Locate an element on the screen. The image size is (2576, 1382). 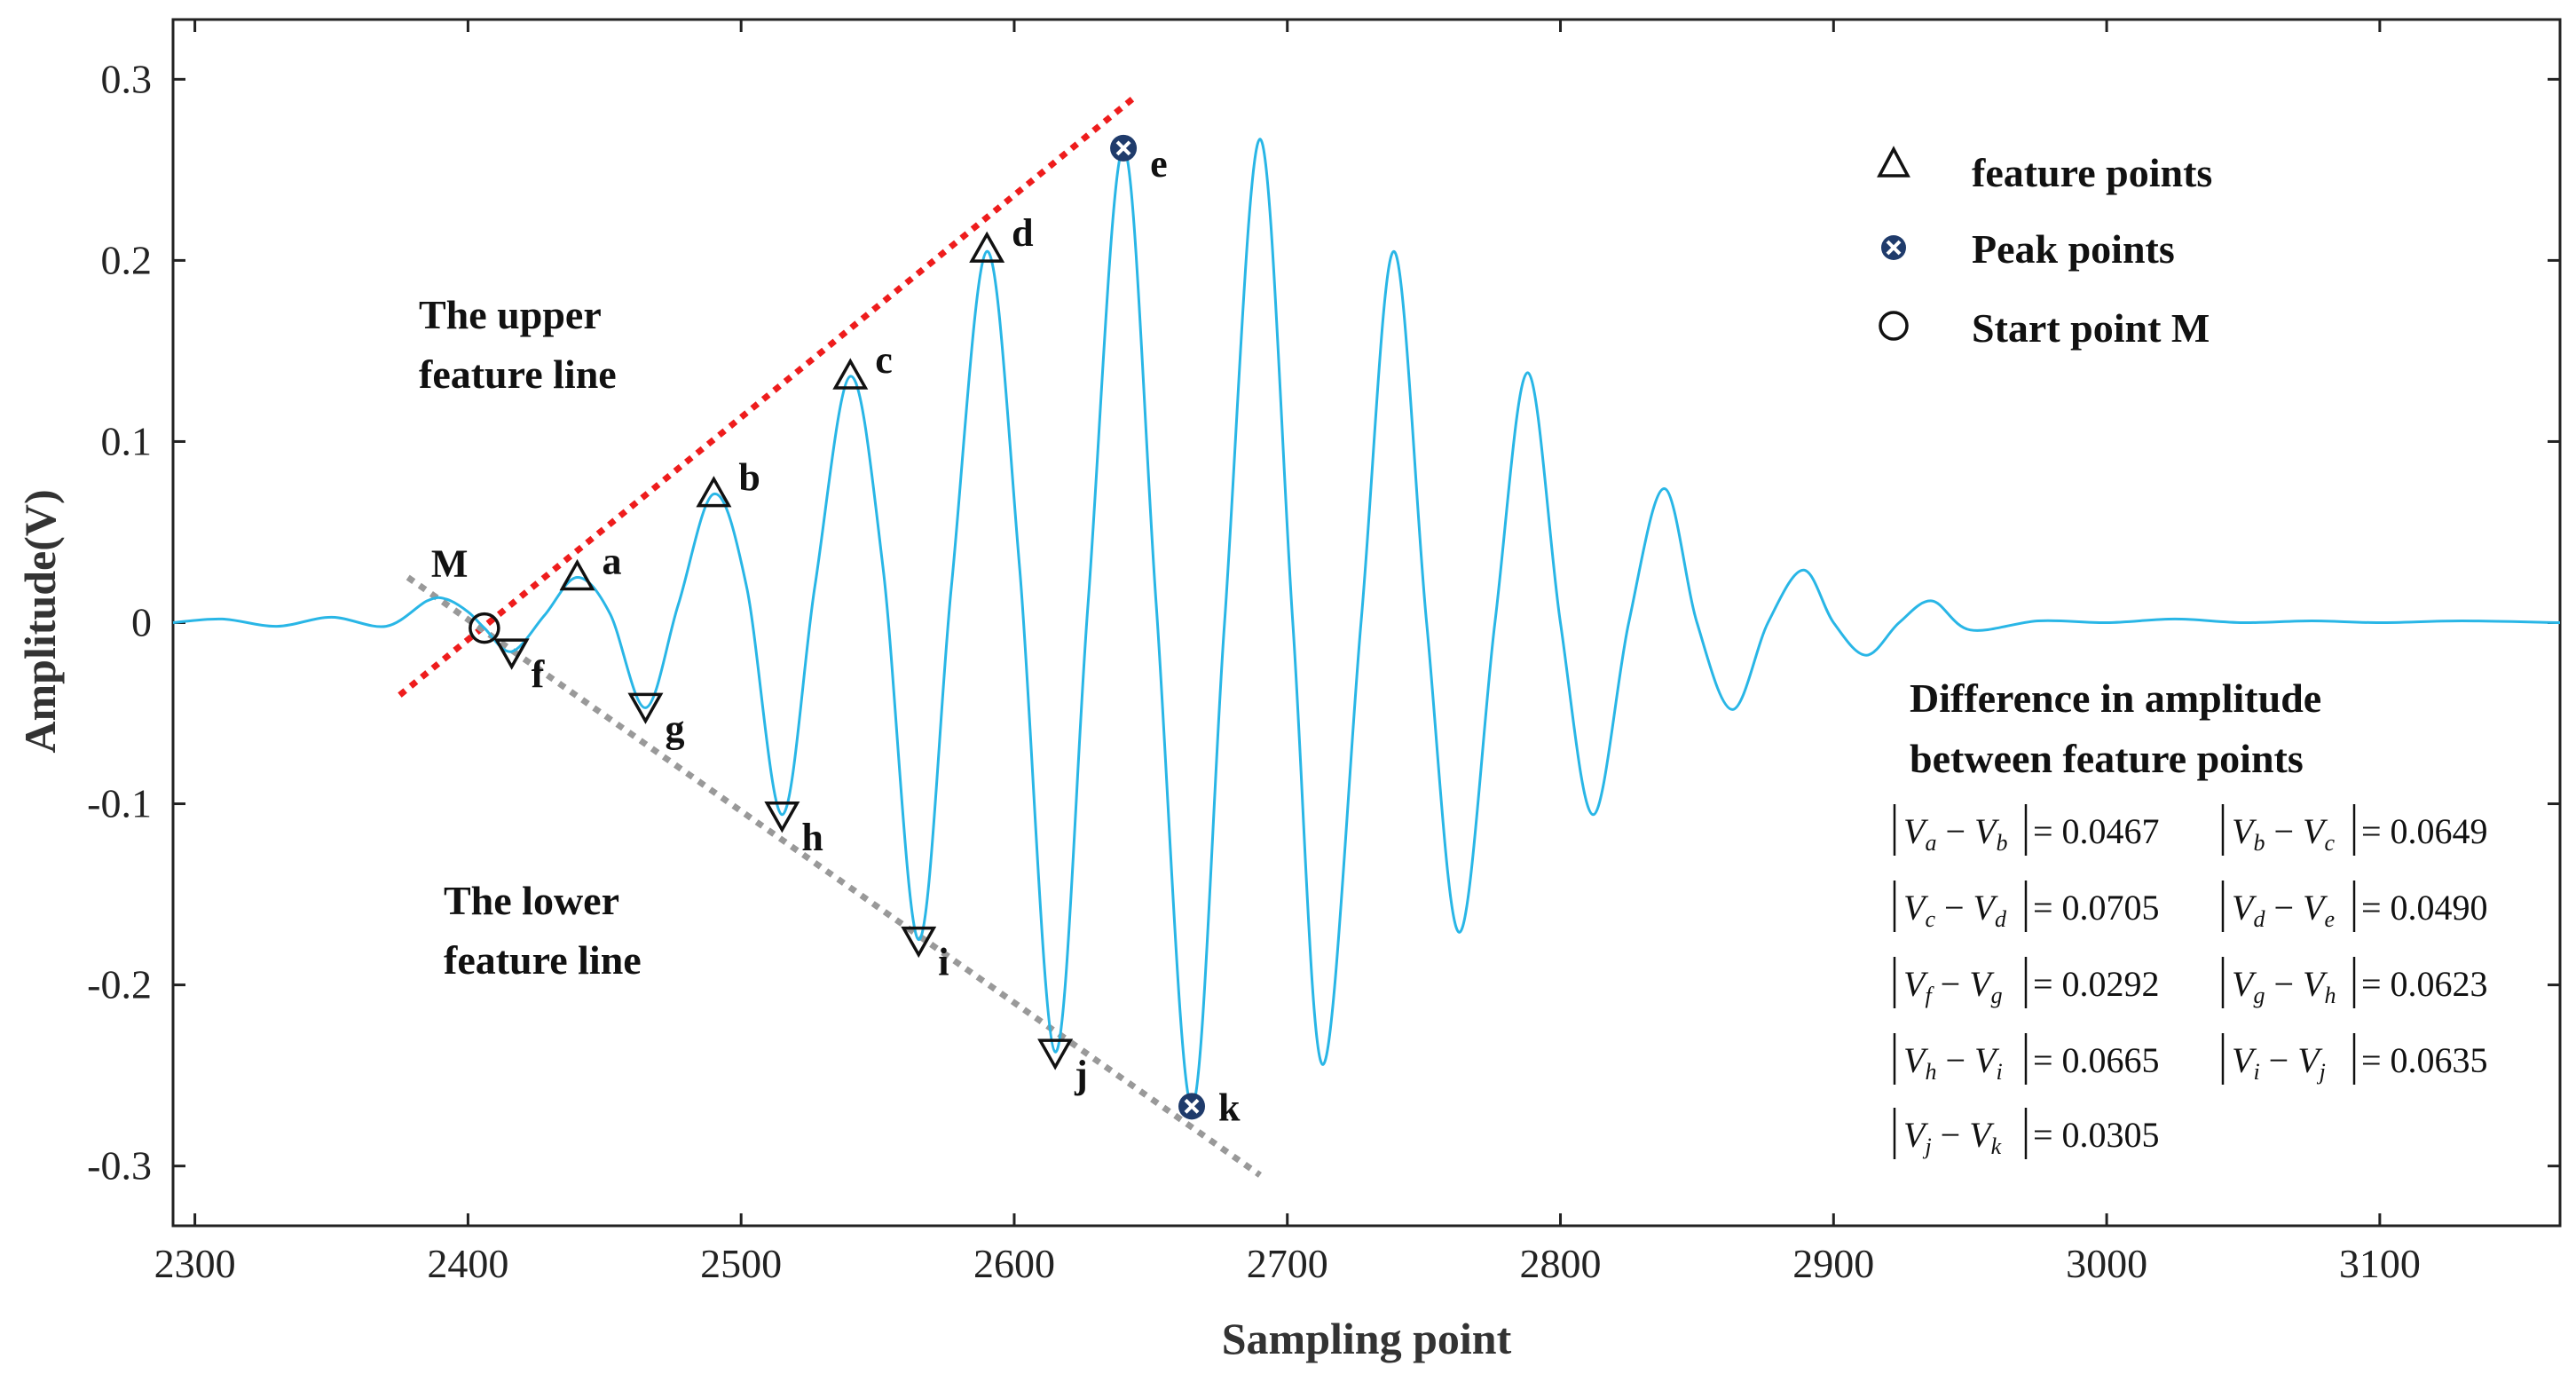
y-tick-label: -0.3 is located at coordinates (119, 1166).